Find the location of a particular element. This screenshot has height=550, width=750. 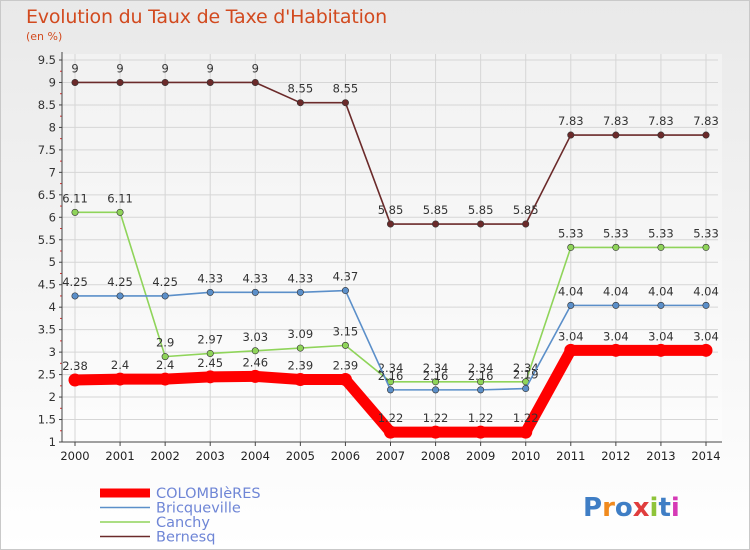

y-tick-label: 1 is located at coordinates (52, 442).